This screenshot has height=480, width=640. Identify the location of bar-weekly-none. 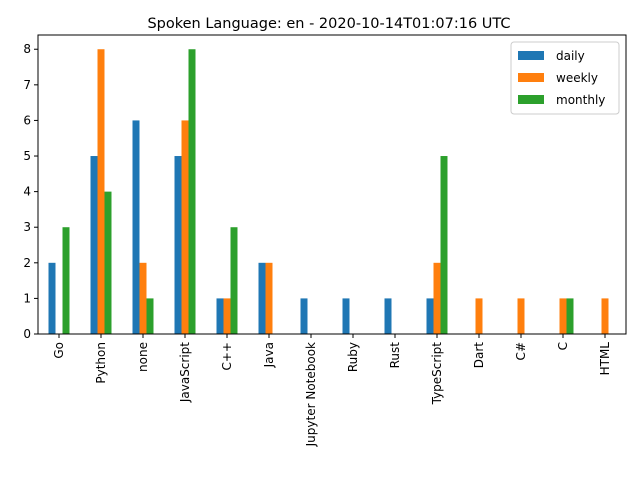
(143, 298).